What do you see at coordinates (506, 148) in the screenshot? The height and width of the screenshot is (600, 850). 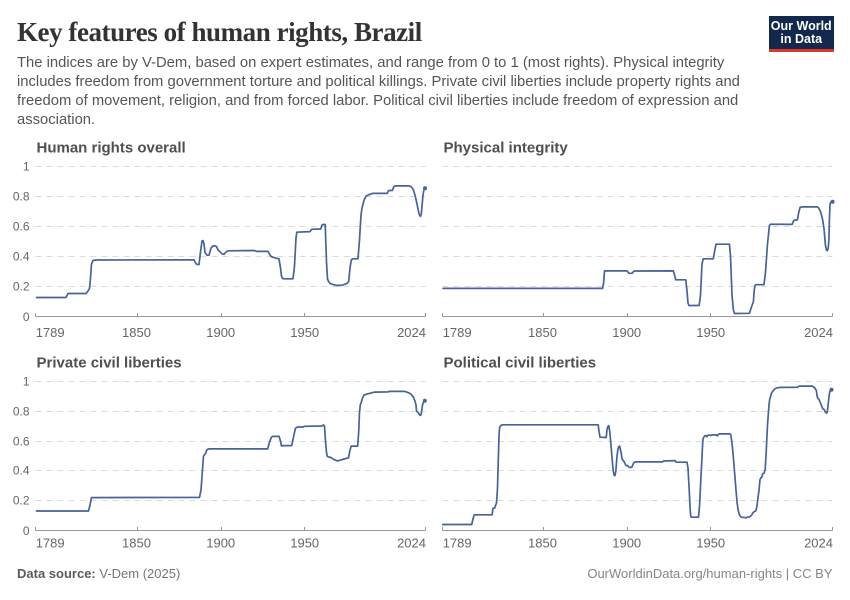 I see `svg-text: Physical integrity` at bounding box center [506, 148].